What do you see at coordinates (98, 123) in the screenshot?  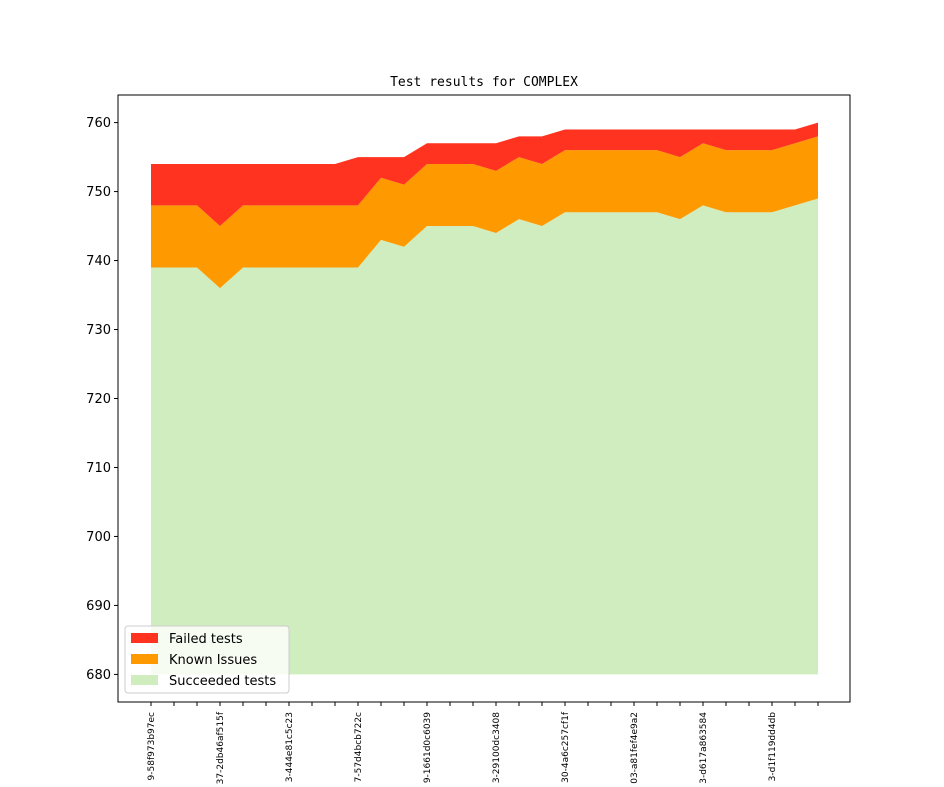 I see `y-tick-label: 760` at bounding box center [98, 123].